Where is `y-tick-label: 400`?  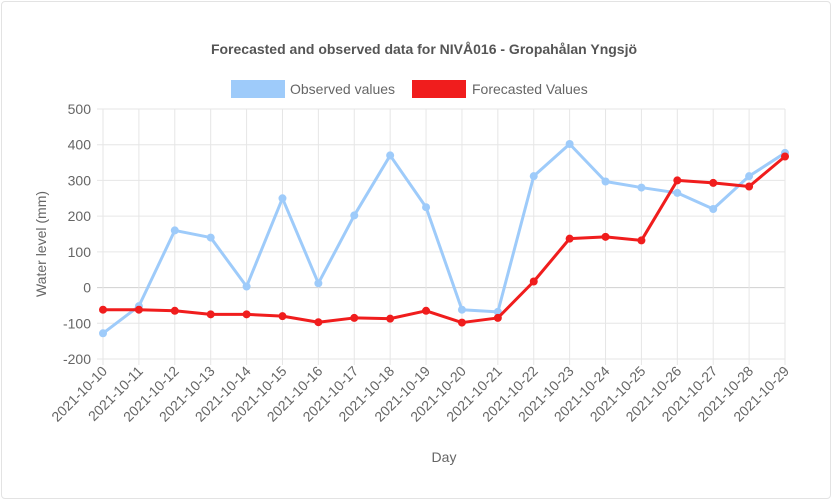 y-tick-label: 400 is located at coordinates (80, 145).